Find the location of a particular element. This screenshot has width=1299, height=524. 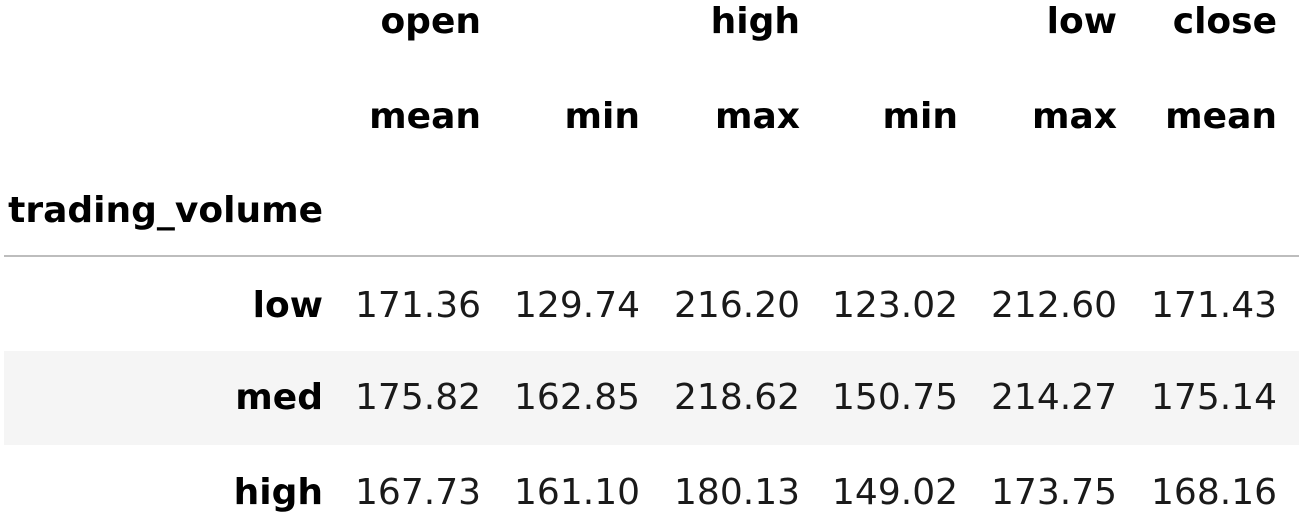

table-cell: 218.62 is located at coordinates (737, 397).